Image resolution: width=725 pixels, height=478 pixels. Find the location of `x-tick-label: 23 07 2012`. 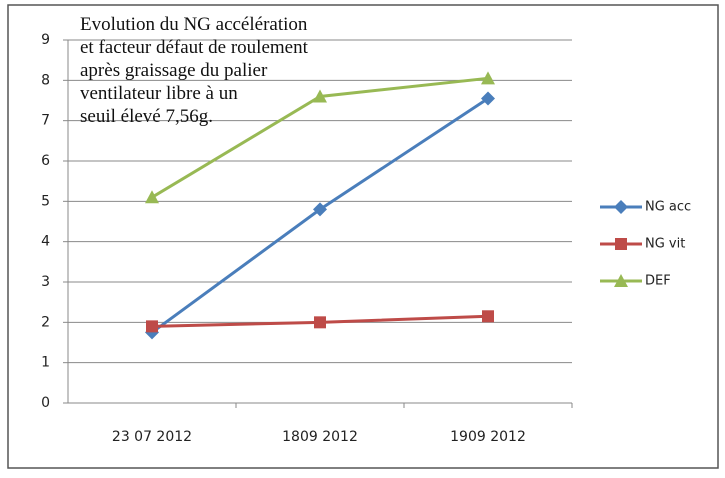

x-tick-label: 23 07 2012 is located at coordinates (152, 437).